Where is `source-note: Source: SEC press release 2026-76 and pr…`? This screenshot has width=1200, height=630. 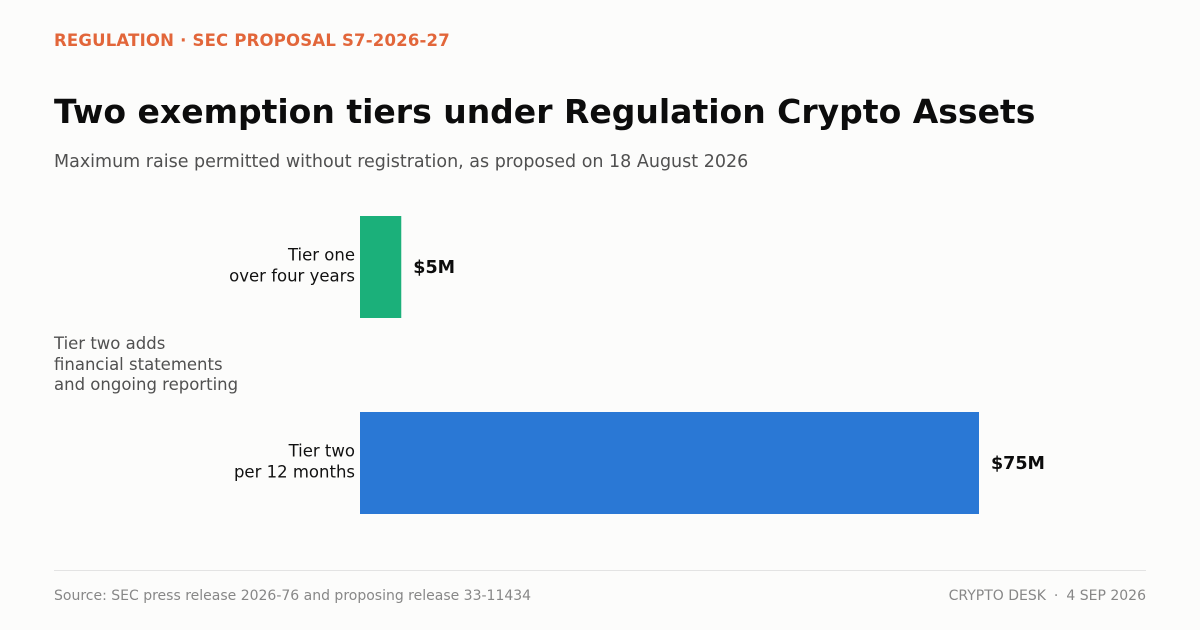
source-note: Source: SEC press release 2026-76 and pr… is located at coordinates (293, 596).